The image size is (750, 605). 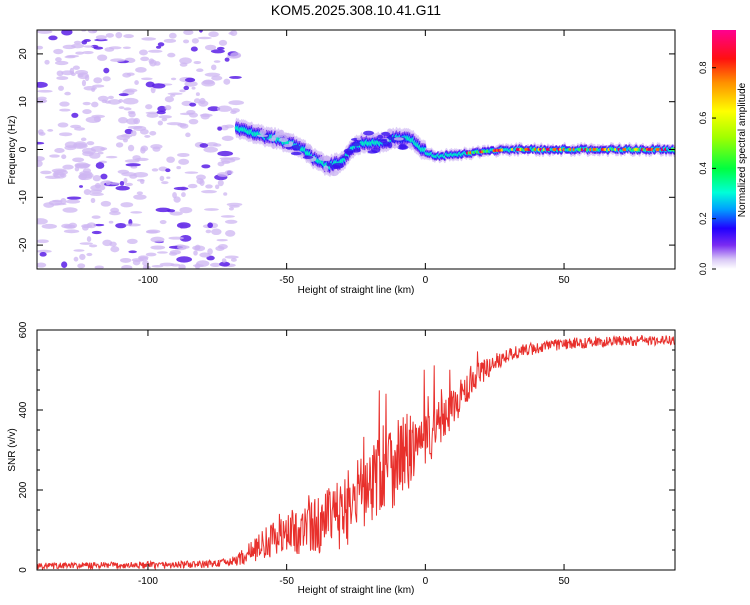 I want to click on snr-x-tick-label: 0, so click(x=426, y=581).